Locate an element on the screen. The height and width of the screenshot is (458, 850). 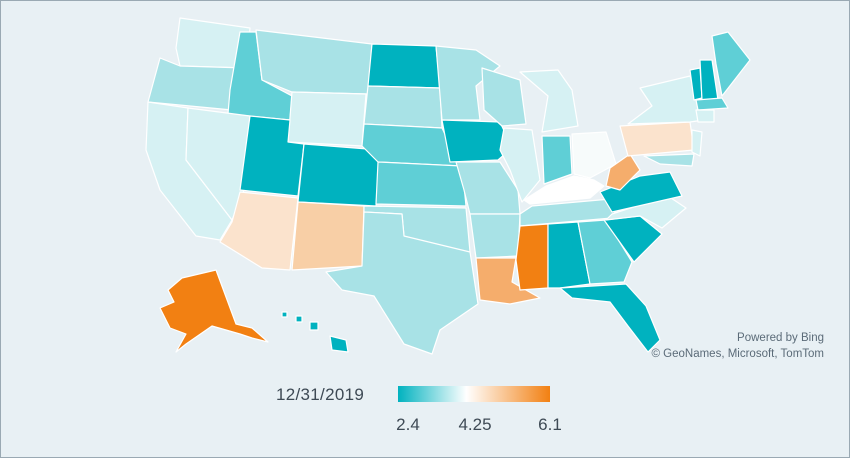
state-maine is located at coordinates (731, 64).